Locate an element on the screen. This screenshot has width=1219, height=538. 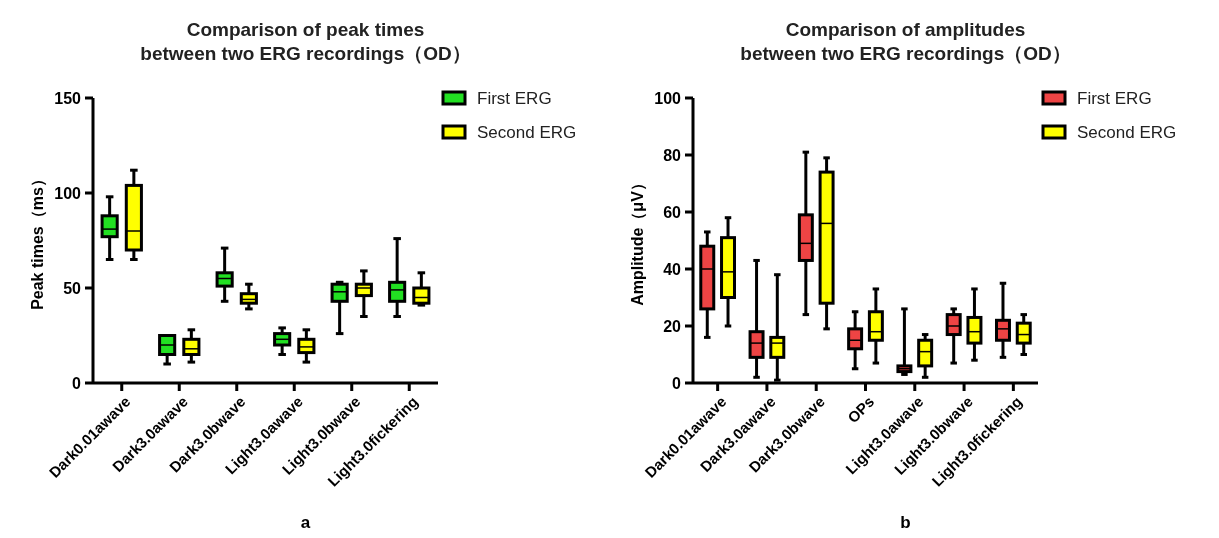
y-tick-label: 40 is located at coordinates (672, 269).